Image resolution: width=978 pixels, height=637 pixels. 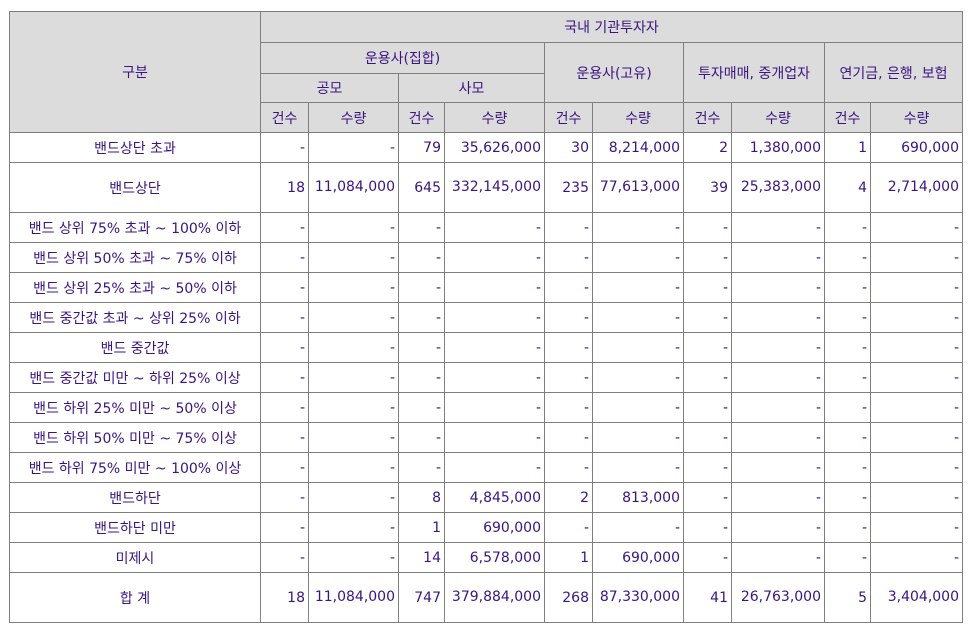 What do you see at coordinates (754, 72) in the screenshot?
I see `header-broker-dealer: 투자매매, 중개업자` at bounding box center [754, 72].